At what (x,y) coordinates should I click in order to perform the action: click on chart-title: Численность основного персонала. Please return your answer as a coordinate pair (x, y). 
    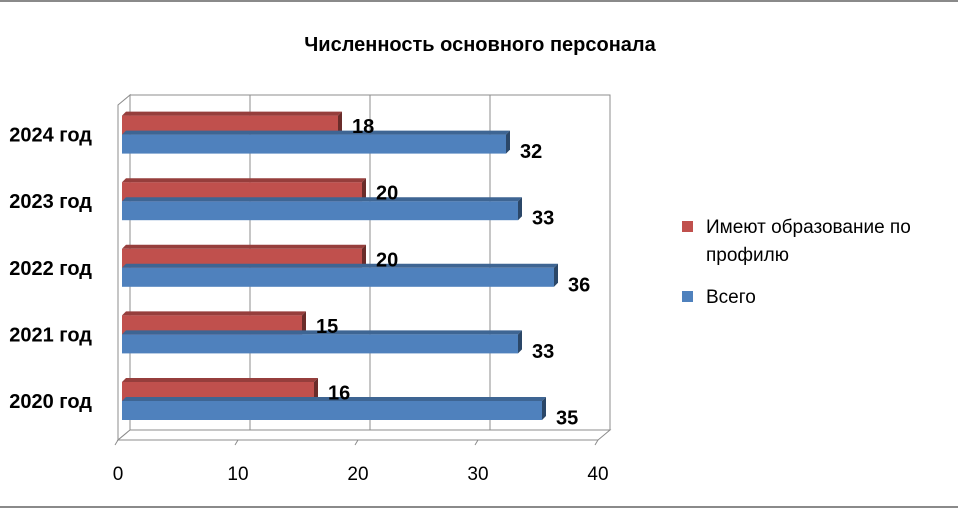
    Looking at the image, I should click on (480, 45).